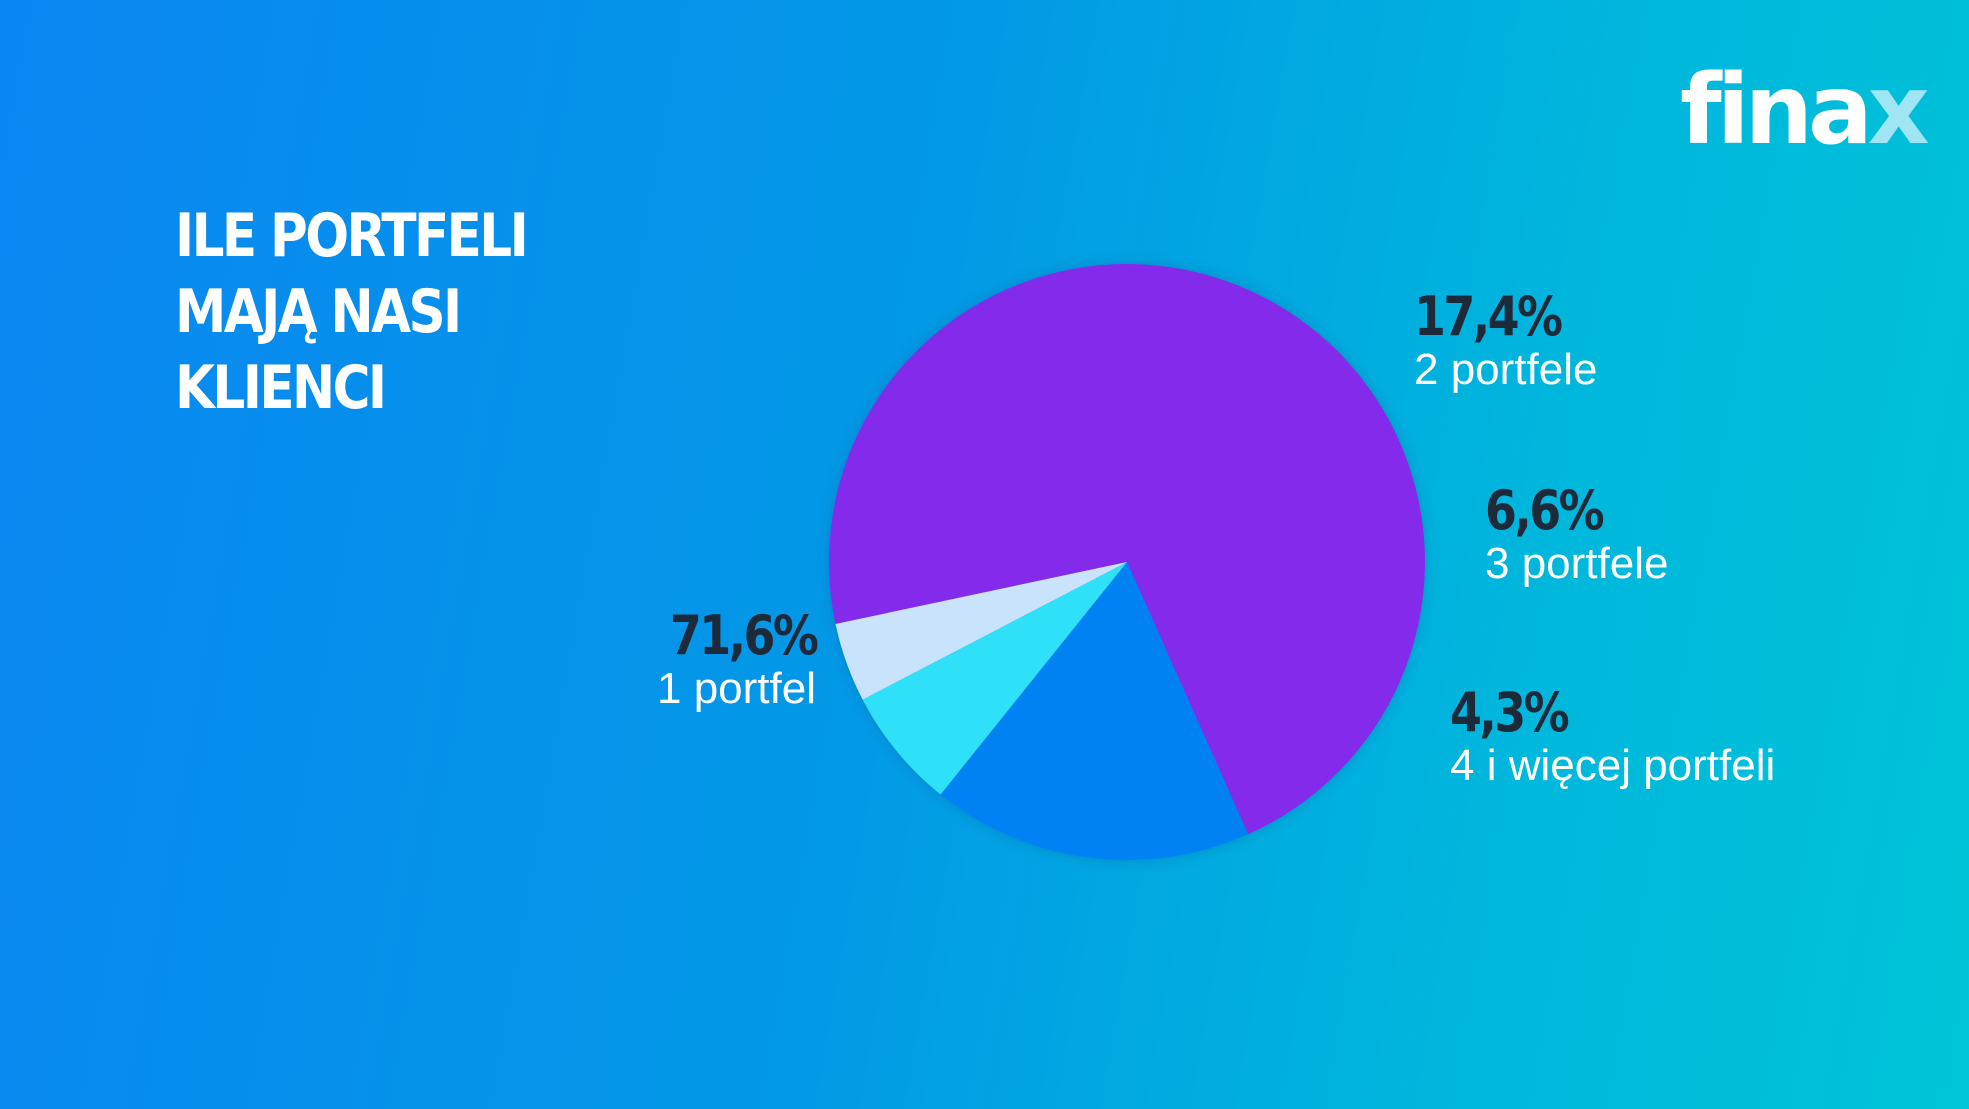 The height and width of the screenshot is (1109, 1969). I want to click on pie-slice-2-portfele, so click(1094, 711).